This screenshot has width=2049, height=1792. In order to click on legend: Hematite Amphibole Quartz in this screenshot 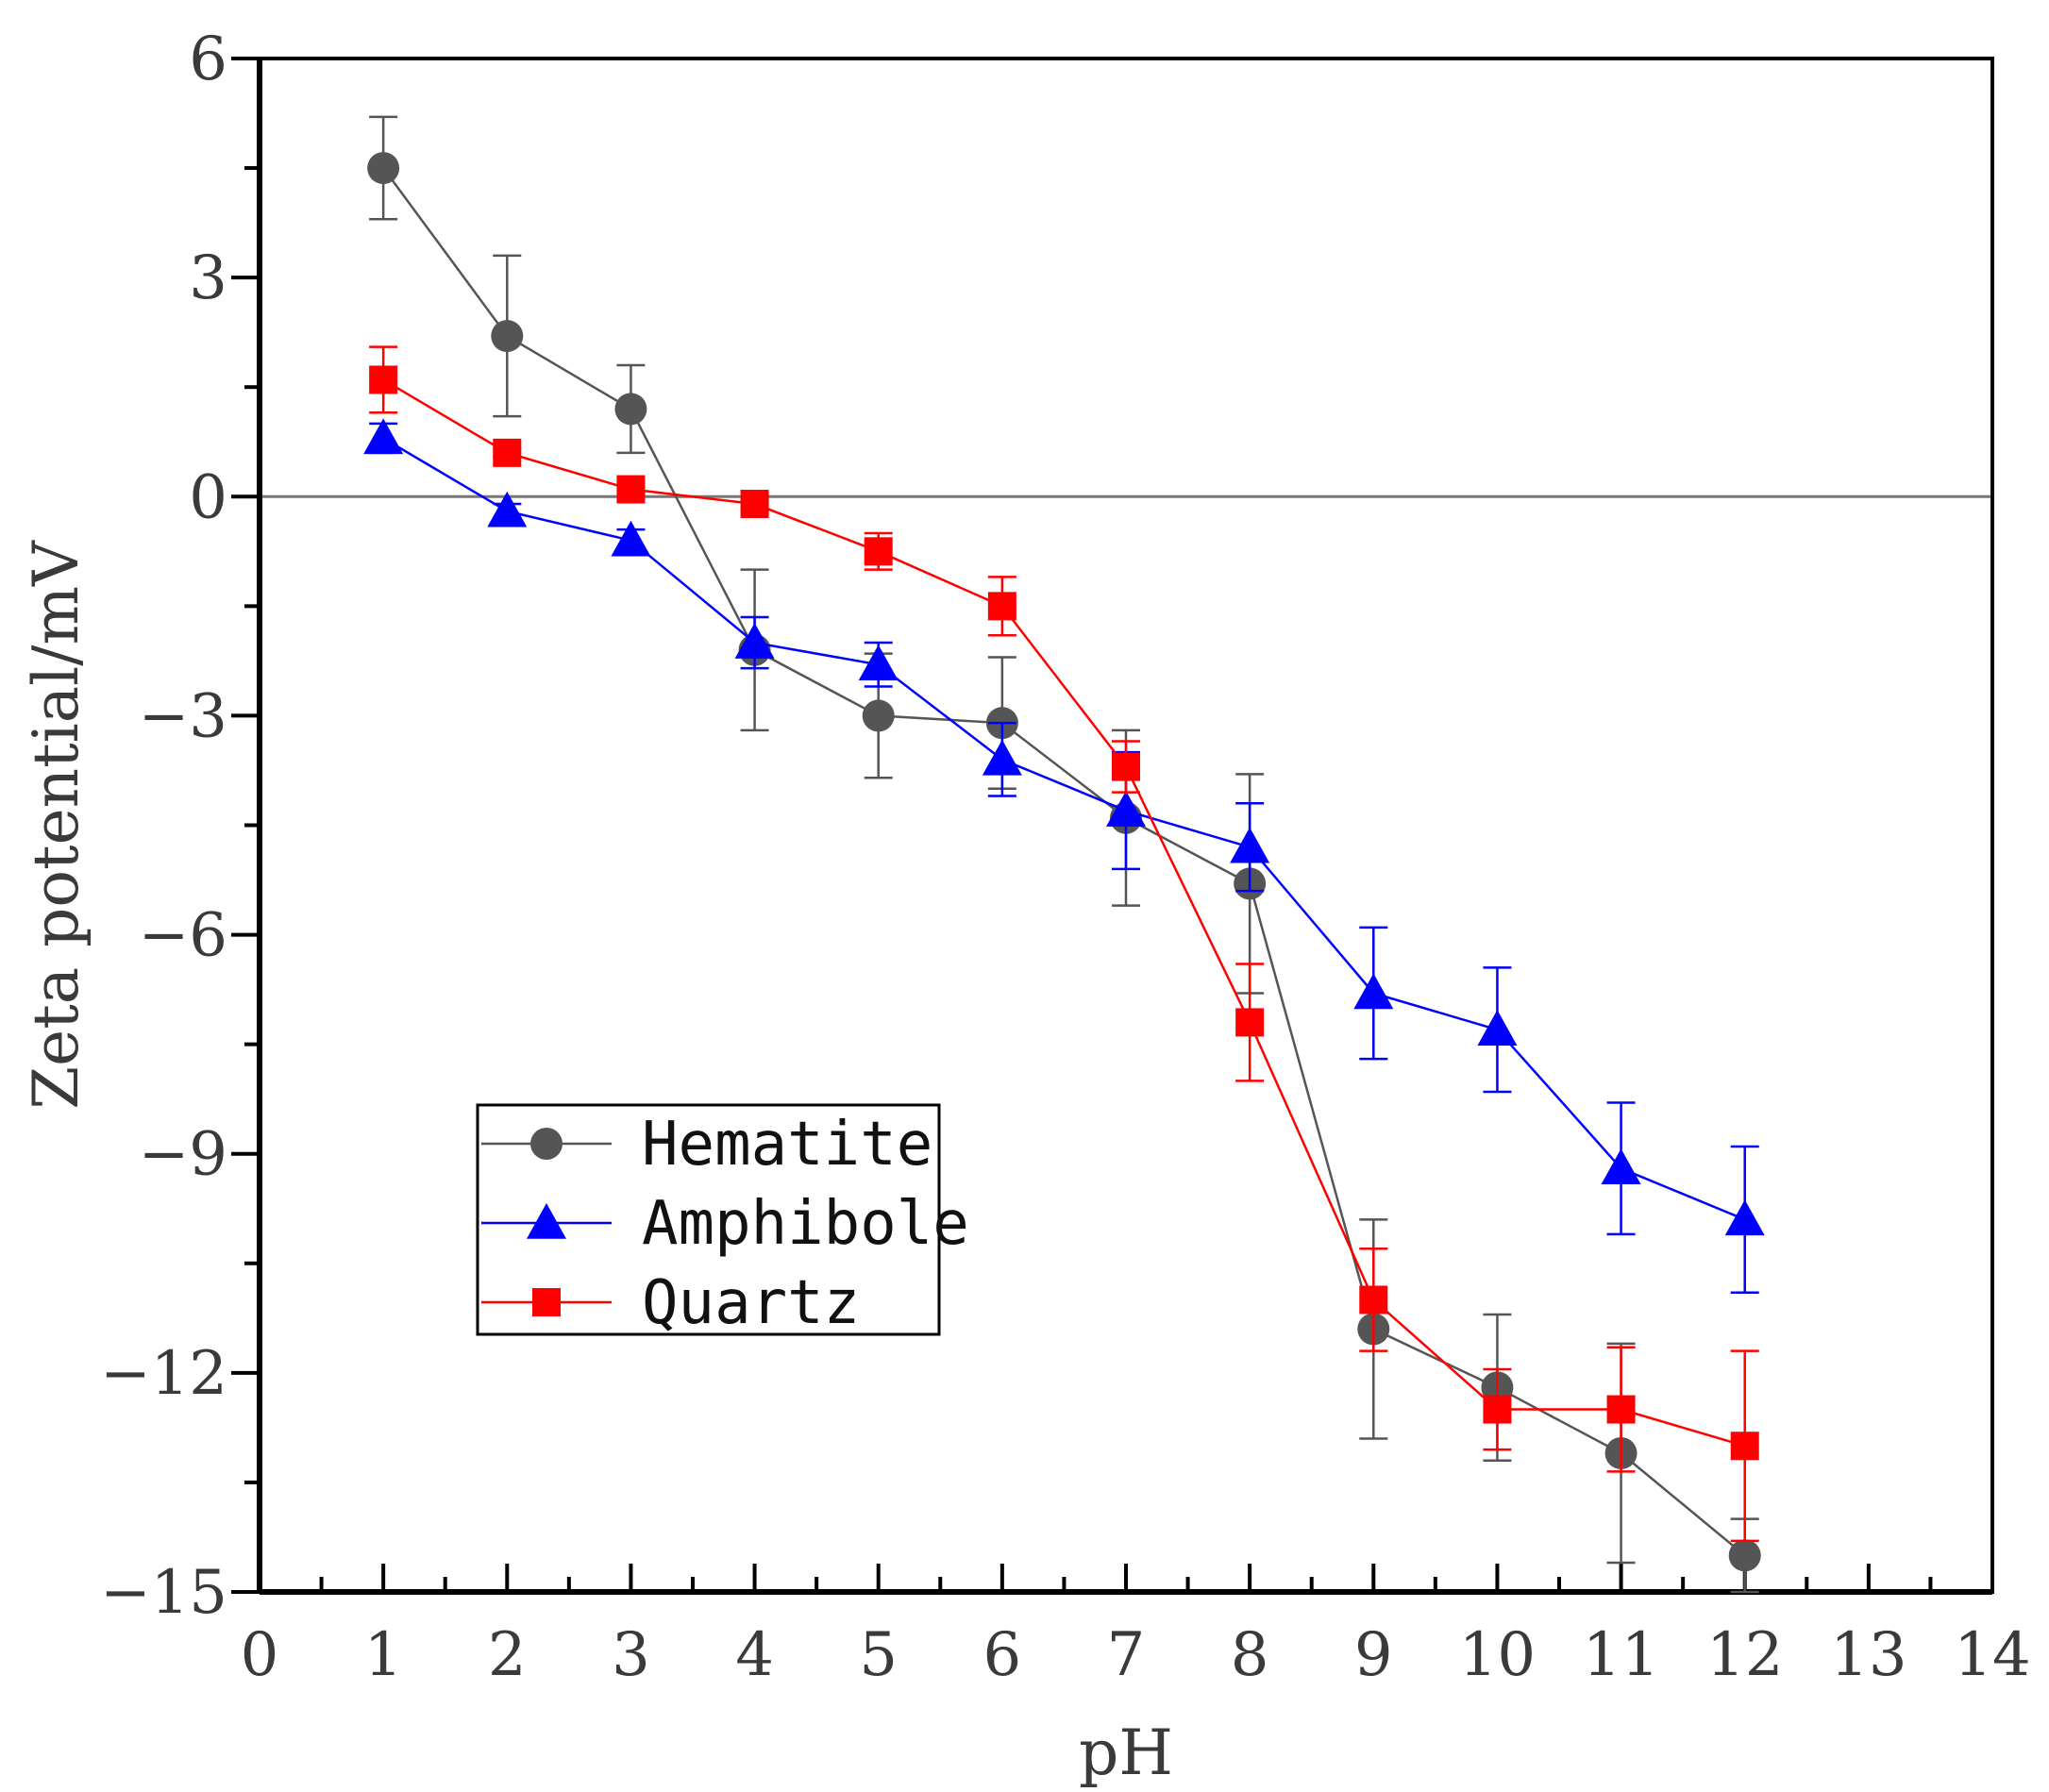, I will do `click(722, 1220)`.